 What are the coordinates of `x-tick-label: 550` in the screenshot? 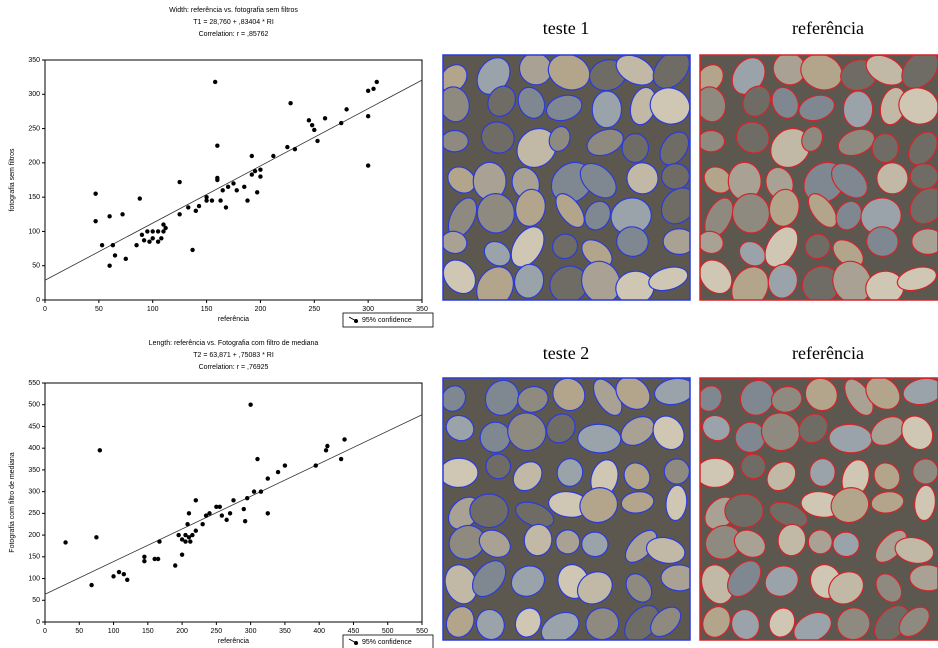 It's located at (422, 631).